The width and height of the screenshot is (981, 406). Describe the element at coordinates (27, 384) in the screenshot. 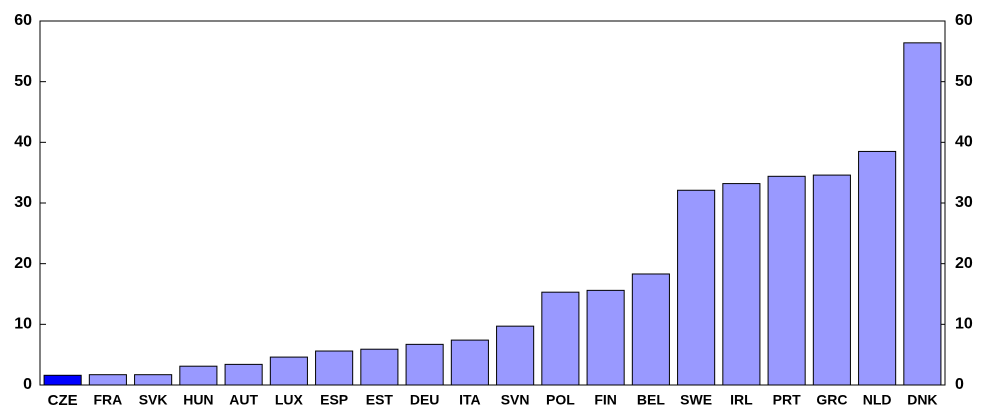

I see `y-tick-label: 0` at that location.